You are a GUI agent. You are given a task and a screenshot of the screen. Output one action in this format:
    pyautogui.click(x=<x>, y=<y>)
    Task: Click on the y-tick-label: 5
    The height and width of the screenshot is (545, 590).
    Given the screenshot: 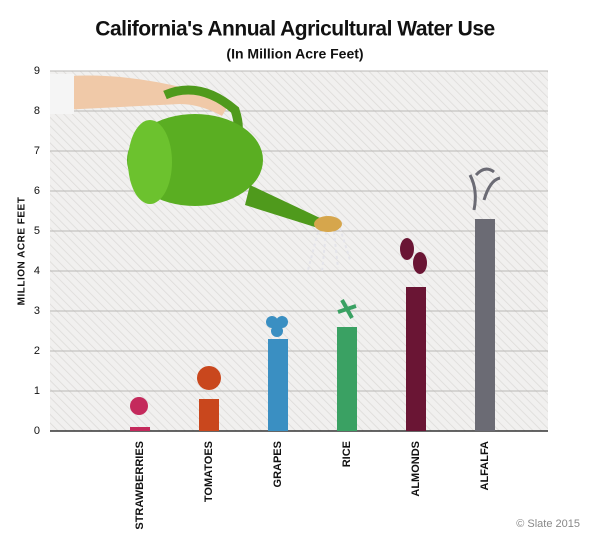 What is the action you would take?
    pyautogui.click(x=37, y=231)
    